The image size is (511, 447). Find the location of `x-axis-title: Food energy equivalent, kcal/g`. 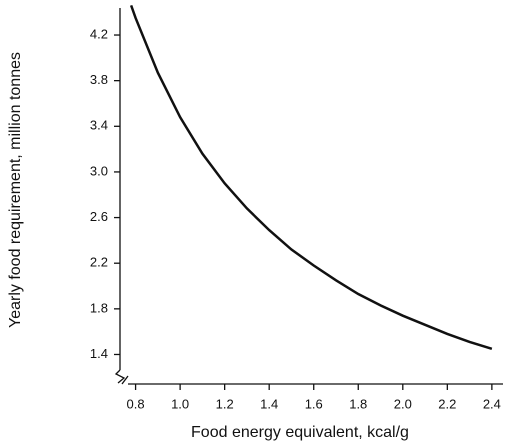

x-axis-title: Food energy equivalent, kcal/g is located at coordinates (300, 432).